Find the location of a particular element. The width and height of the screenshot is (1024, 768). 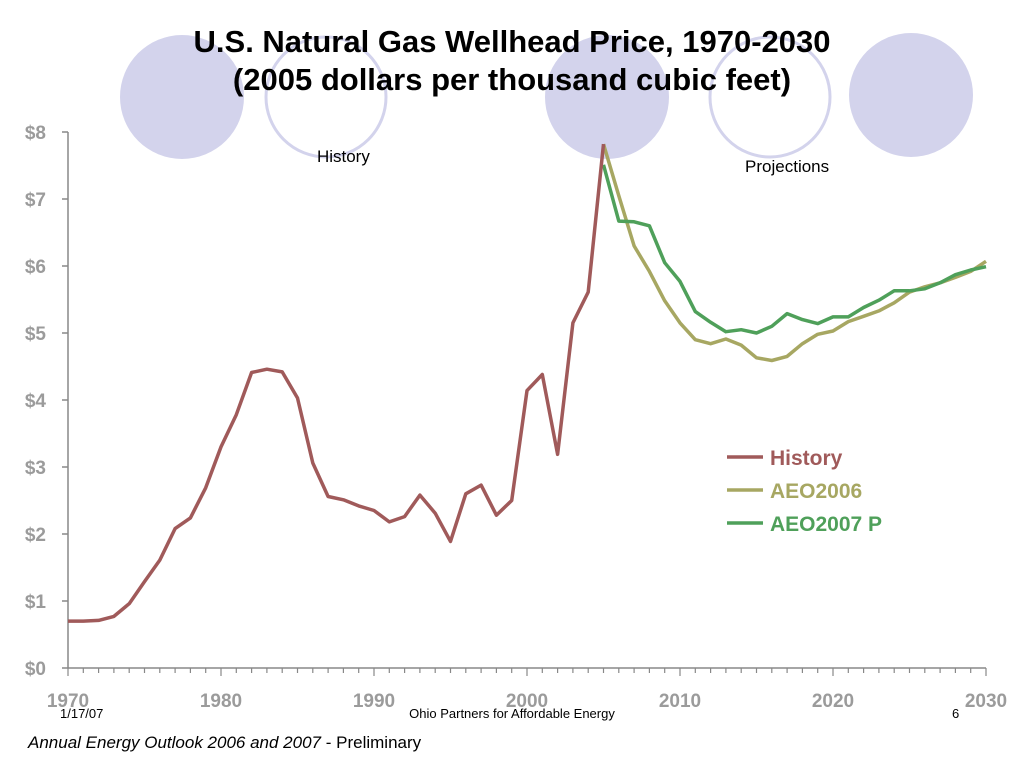

x-tick-label: 2020 is located at coordinates (833, 701).